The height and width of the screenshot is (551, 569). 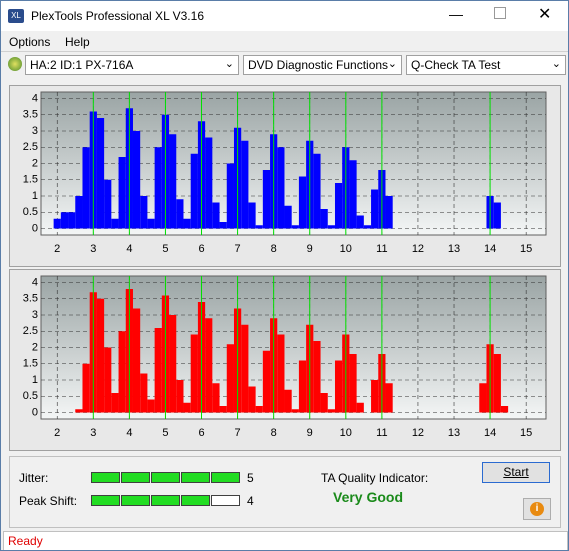 I want to click on maximize-button, so click(x=500, y=13).